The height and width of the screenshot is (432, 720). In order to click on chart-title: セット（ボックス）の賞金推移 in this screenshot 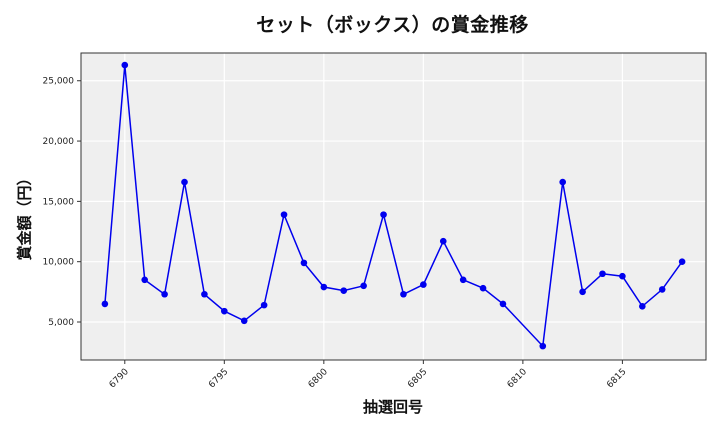, I will do `click(392, 25)`.